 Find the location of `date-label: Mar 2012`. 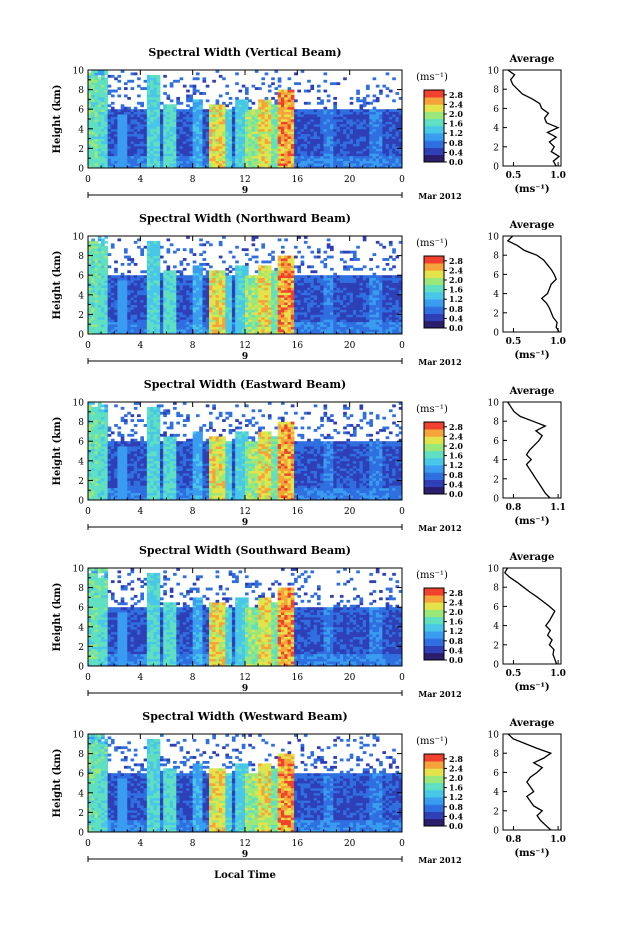

date-label: Mar 2012 is located at coordinates (439, 196).